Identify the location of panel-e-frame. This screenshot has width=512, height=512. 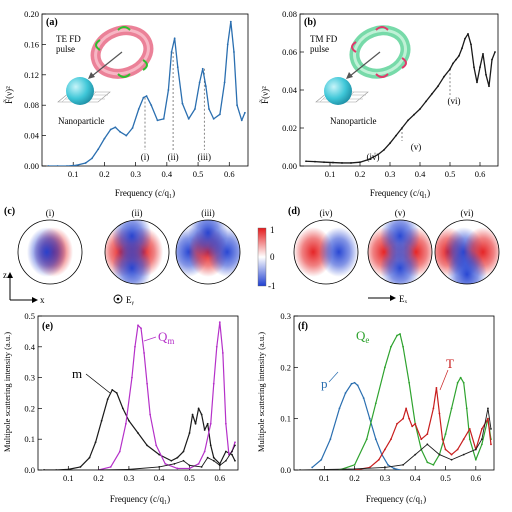
(138, 393).